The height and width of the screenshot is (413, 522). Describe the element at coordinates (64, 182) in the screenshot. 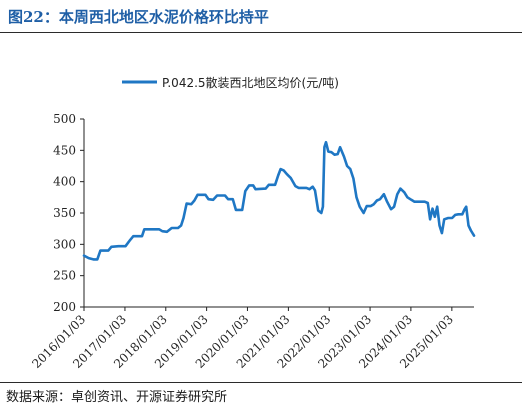

I see `y-tick-label: 400` at that location.